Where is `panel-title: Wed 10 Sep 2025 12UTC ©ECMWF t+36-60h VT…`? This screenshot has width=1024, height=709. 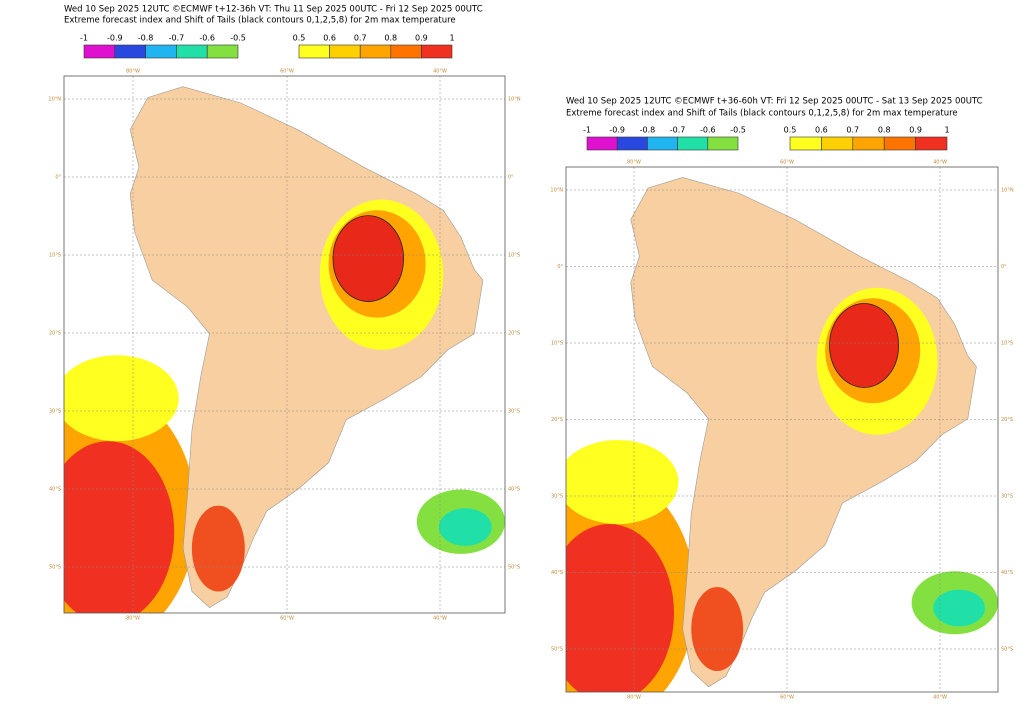
panel-title: Wed 10 Sep 2025 12UTC ©ECMWF t+36-60h VT… is located at coordinates (774, 102).